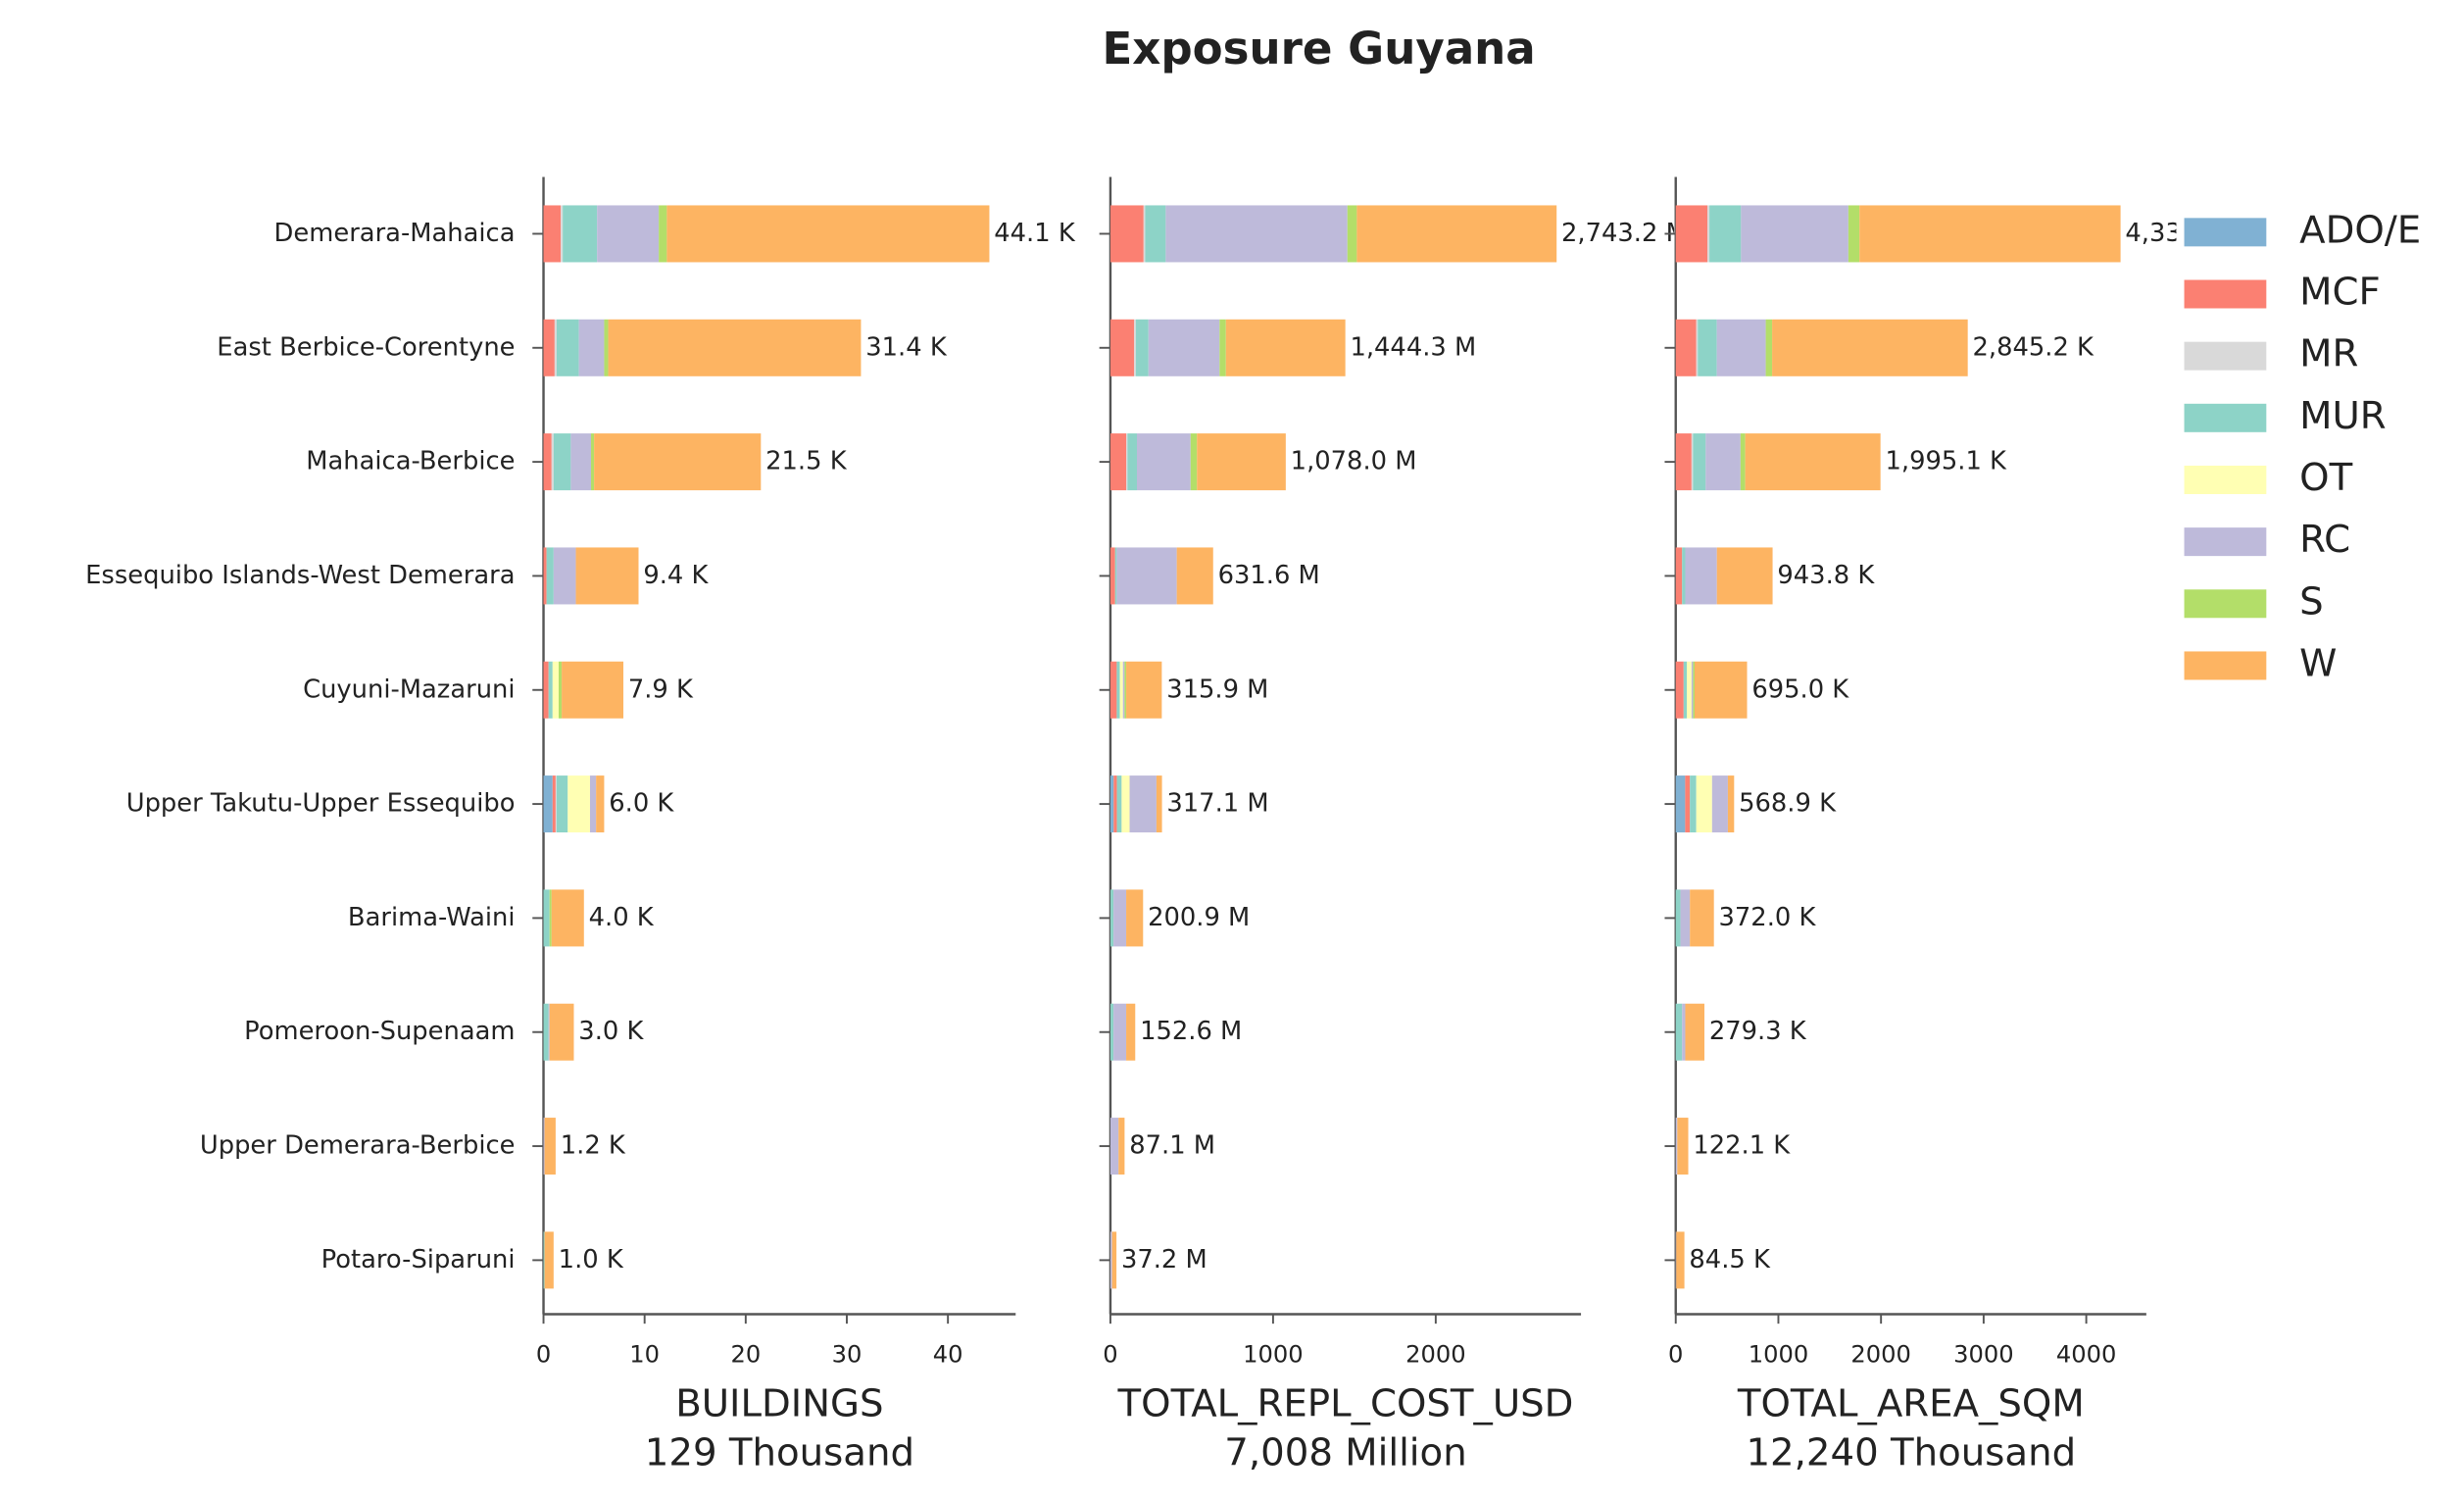  I want to click on y-tick-label: Cuyuni-Mazaruni, so click(409, 689).